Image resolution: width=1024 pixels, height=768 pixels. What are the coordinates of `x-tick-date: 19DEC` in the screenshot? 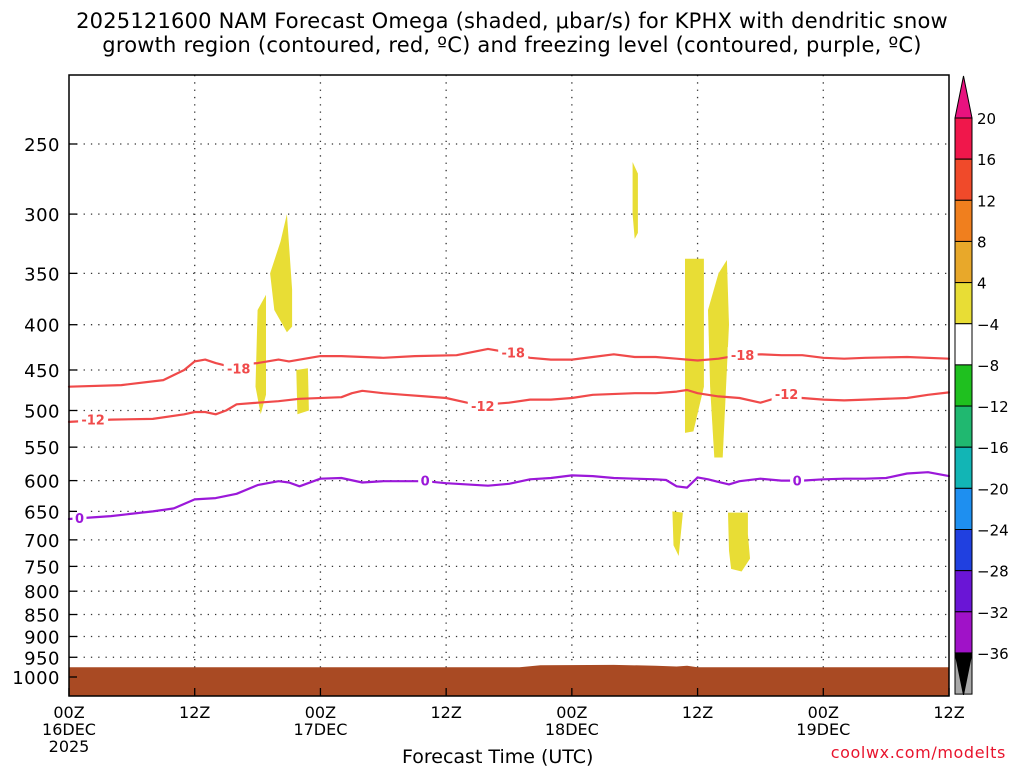 It's located at (823, 729).